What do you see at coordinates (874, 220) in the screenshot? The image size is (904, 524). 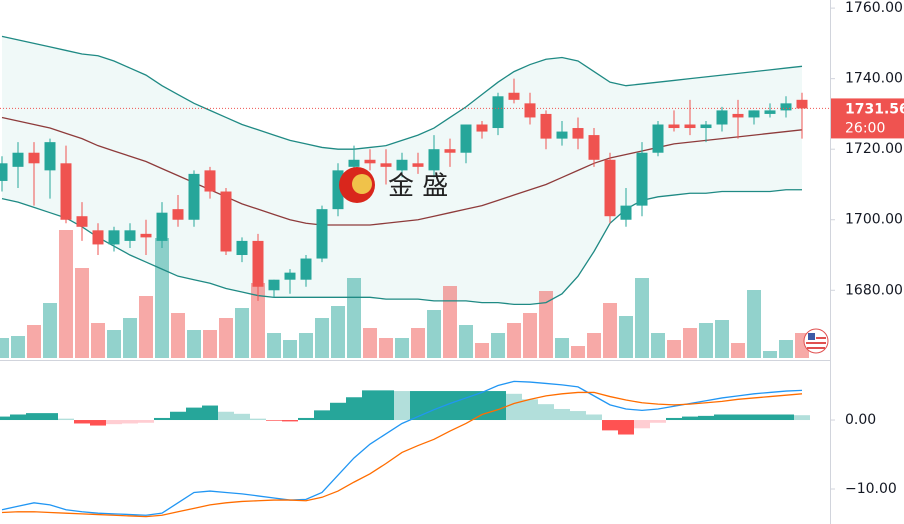 I see `y-tick-label: 1700.00` at bounding box center [874, 220].